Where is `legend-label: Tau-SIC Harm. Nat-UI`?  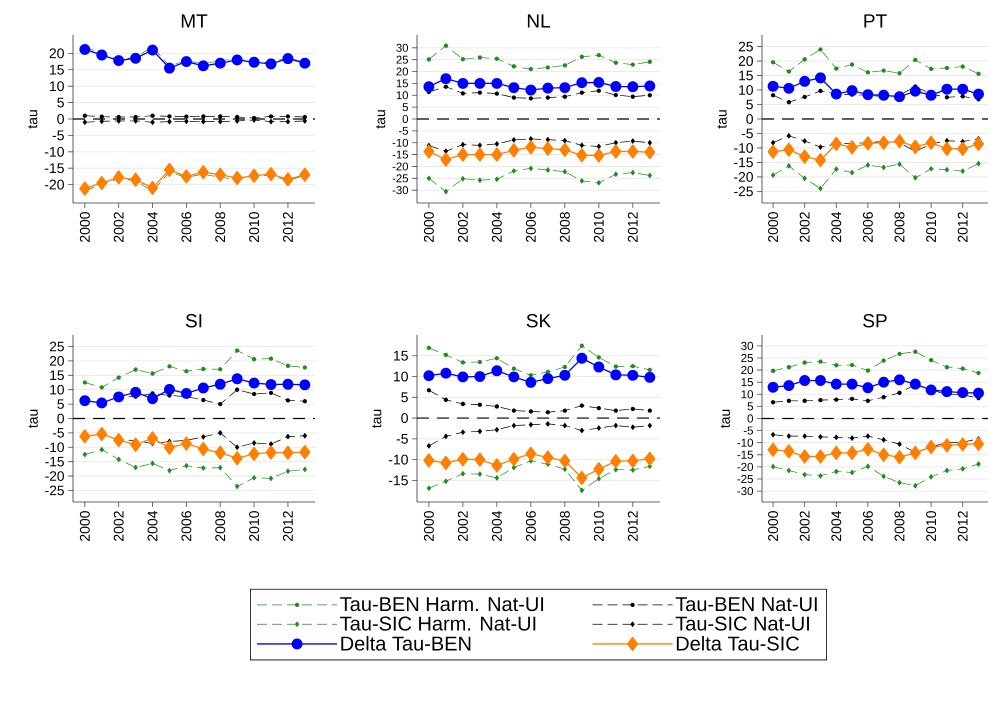
legend-label: Tau-SIC Harm. Nat-UI is located at coordinates (438, 623).